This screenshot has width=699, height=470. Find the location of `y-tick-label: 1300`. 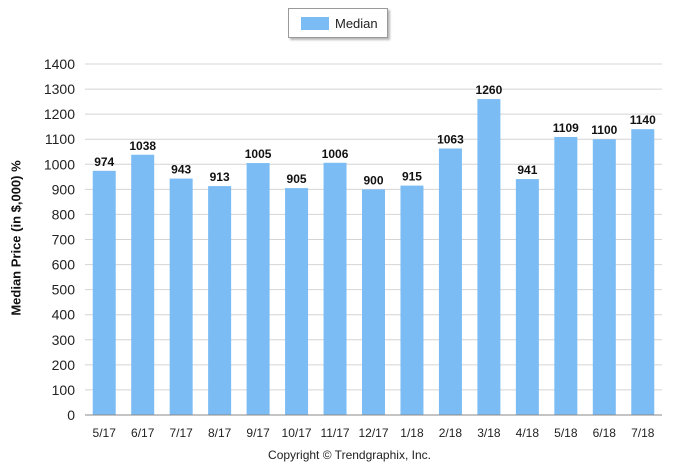

y-tick-label: 1300 is located at coordinates (59, 89).